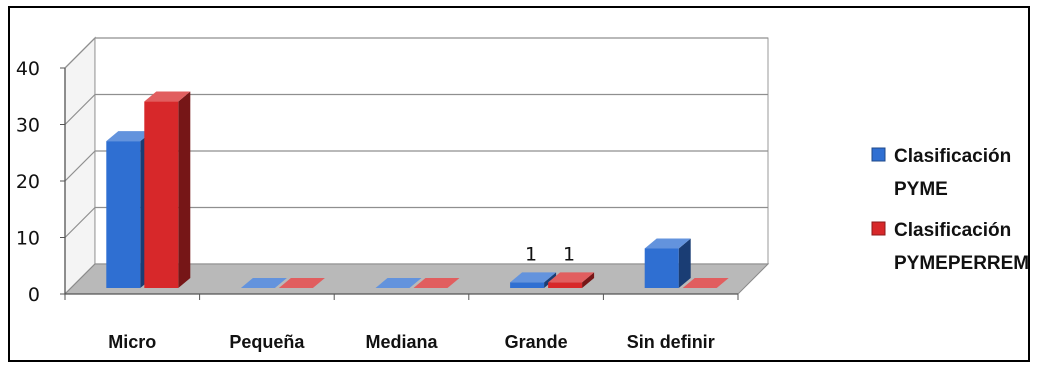  Describe the element at coordinates (949, 247) in the screenshot. I see `legend-entry-1: Clasificación PYMEPERREM` at that location.